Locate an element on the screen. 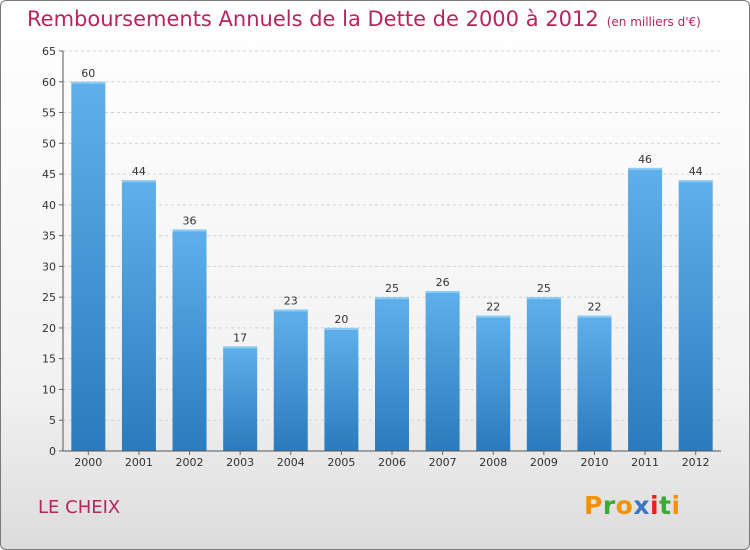 The image size is (750, 550). logo-letter: x is located at coordinates (641, 505).